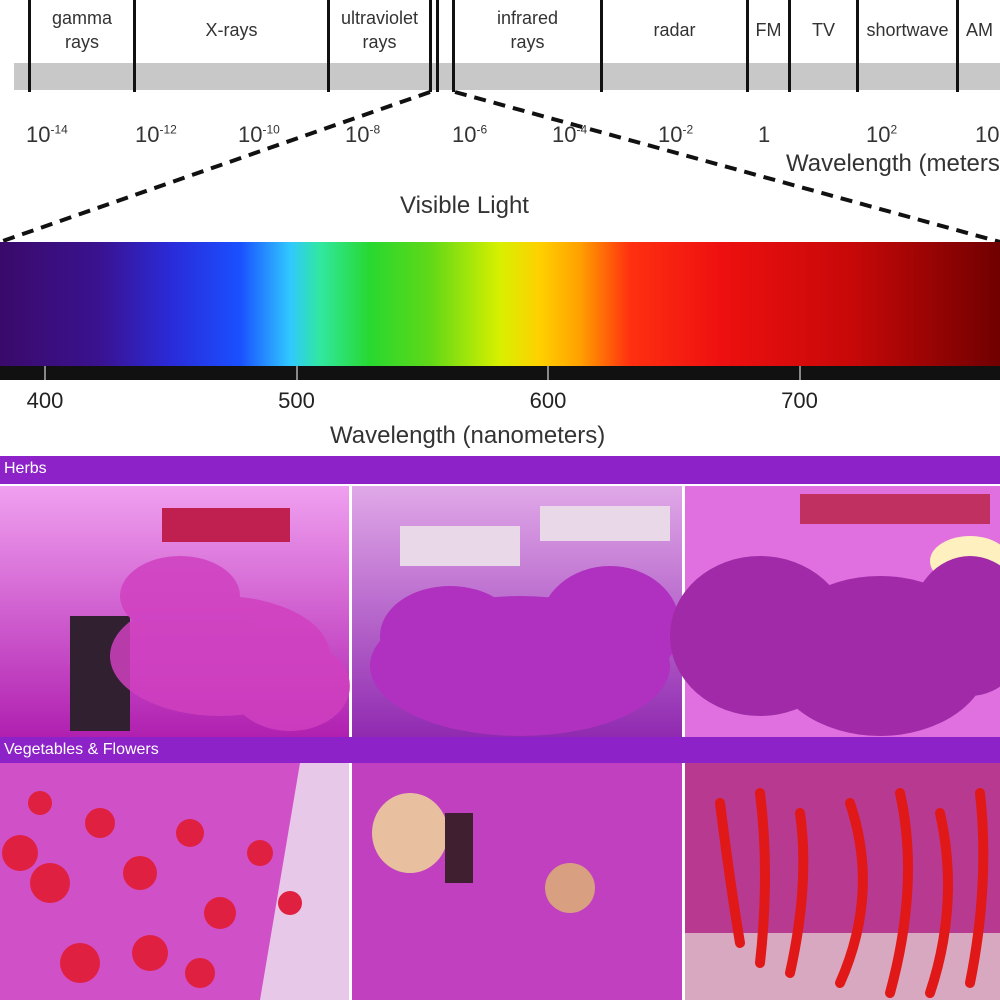 The height and width of the screenshot is (1000, 1000). I want to click on band-label: FM, so click(768, 30).